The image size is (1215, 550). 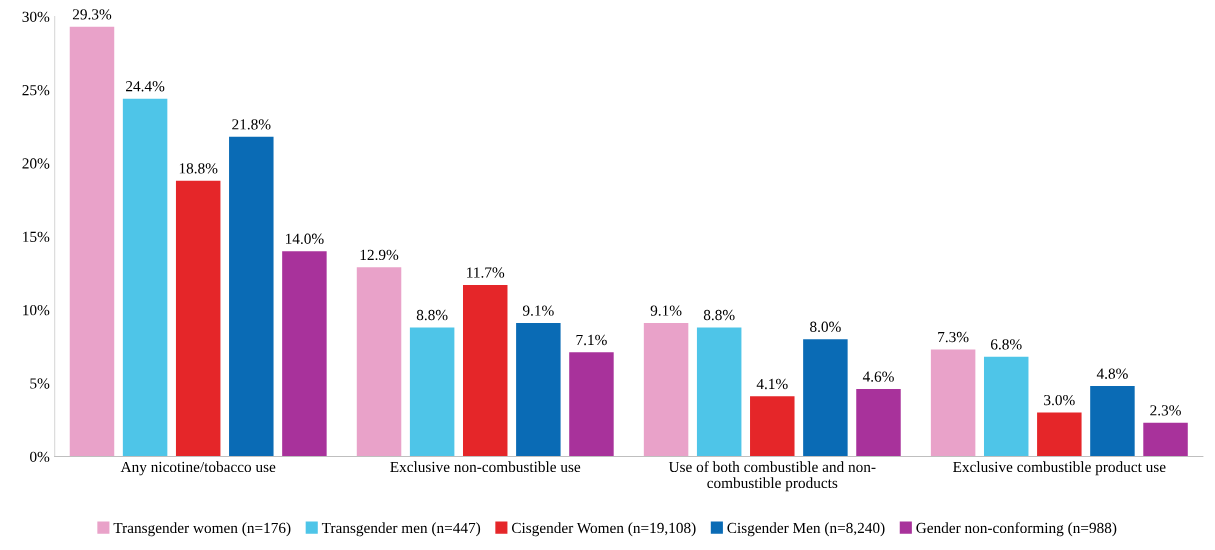 What do you see at coordinates (92, 14) in the screenshot?
I see `data-label: 29.3%` at bounding box center [92, 14].